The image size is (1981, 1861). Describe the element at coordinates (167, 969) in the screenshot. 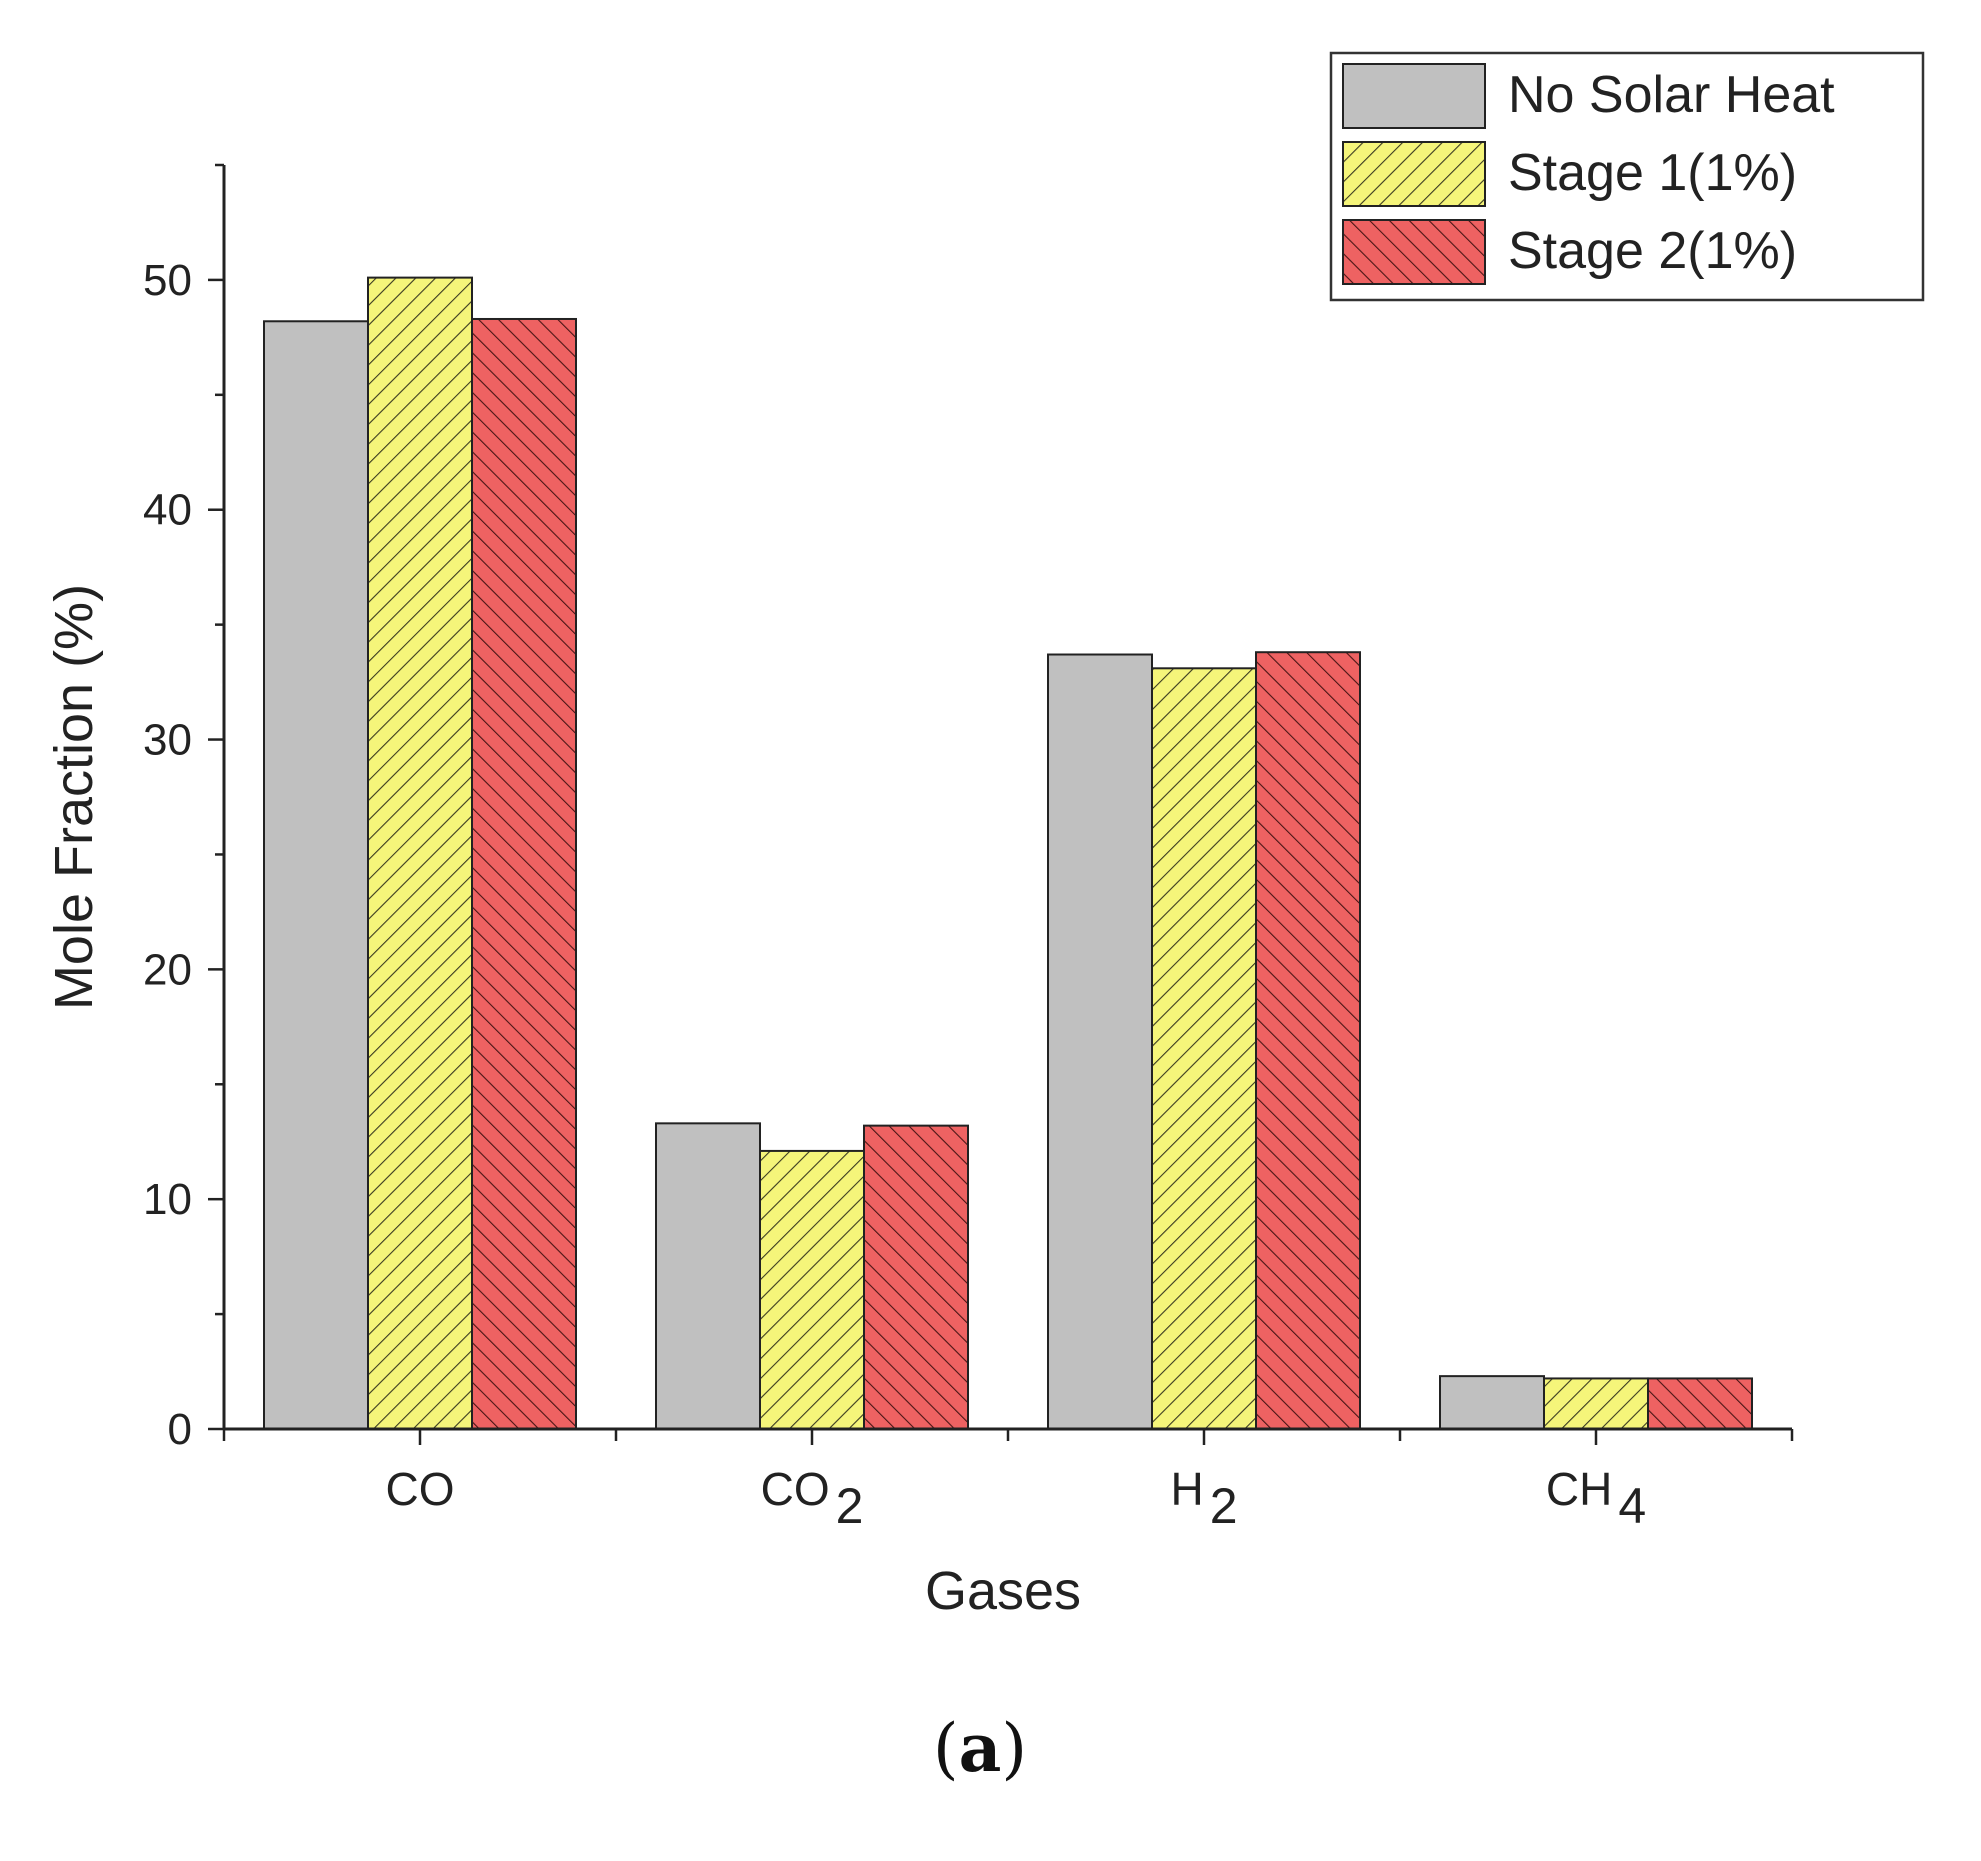

I see `y-tick-label-20: 20` at that location.